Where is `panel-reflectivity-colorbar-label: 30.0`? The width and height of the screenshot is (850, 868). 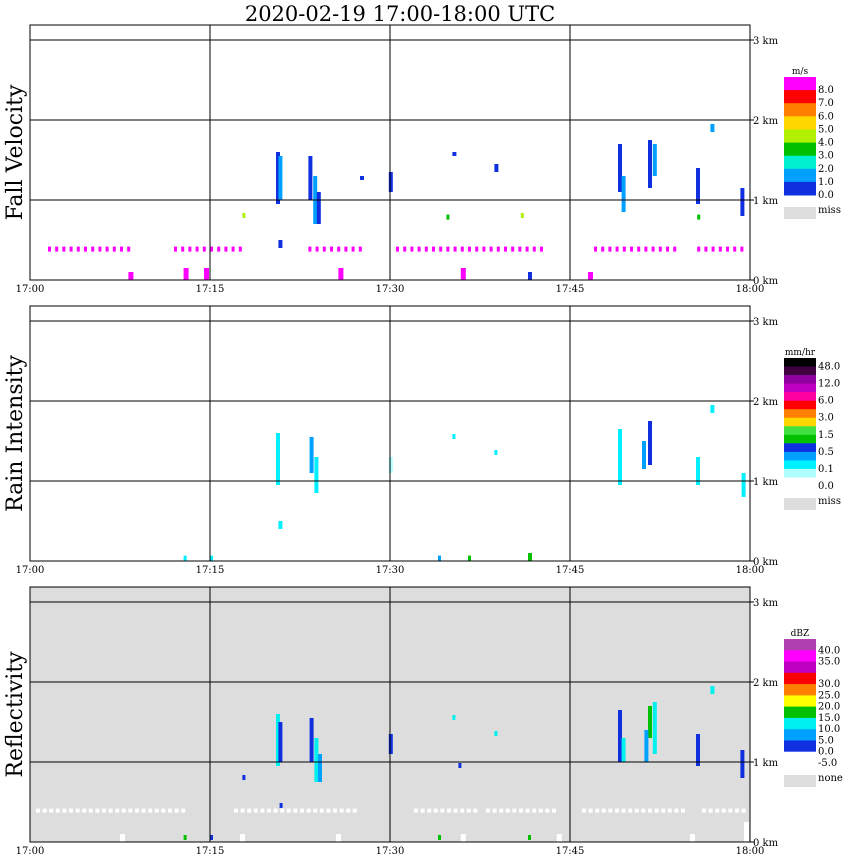
panel-reflectivity-colorbar-label: 30.0 is located at coordinates (829, 684).